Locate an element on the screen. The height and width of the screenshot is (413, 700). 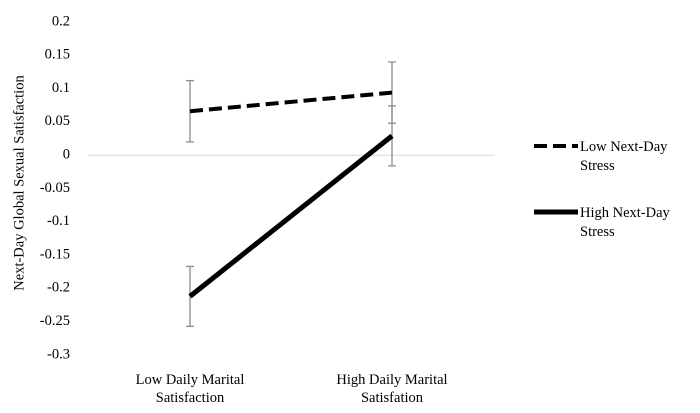
legend-label: High Next-Day is located at coordinates (625, 213).